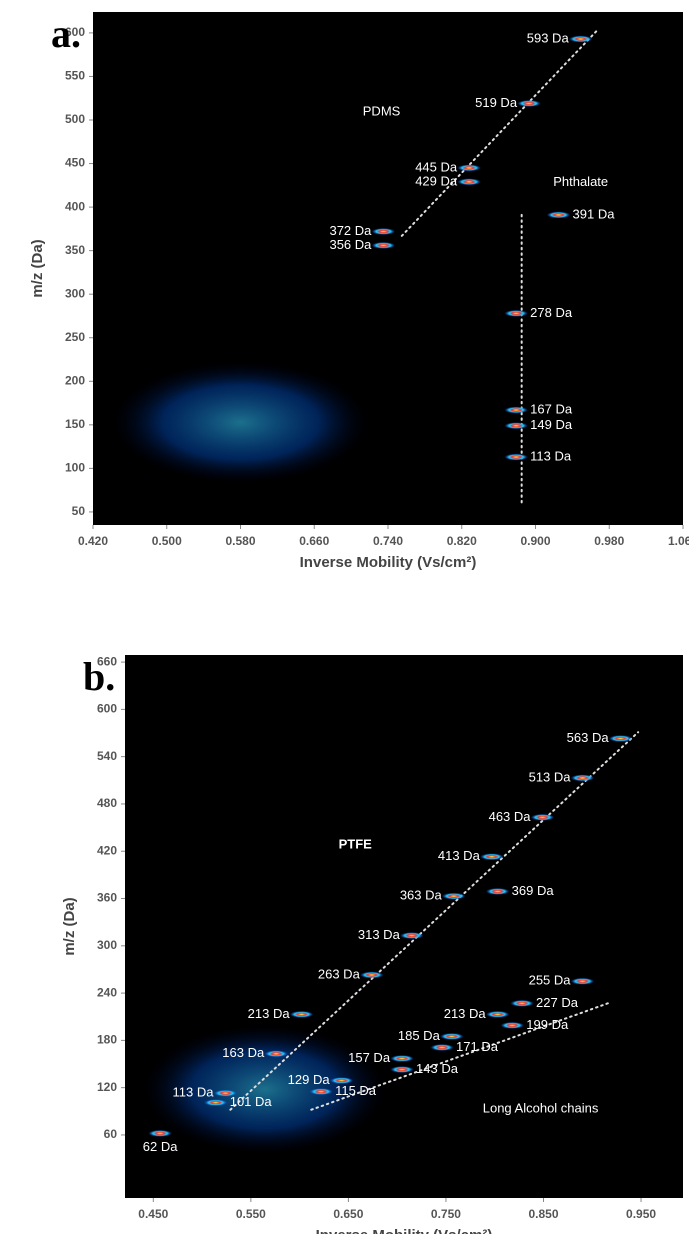  Describe the element at coordinates (107, 756) in the screenshot. I see `y-tick-label: 540` at that location.